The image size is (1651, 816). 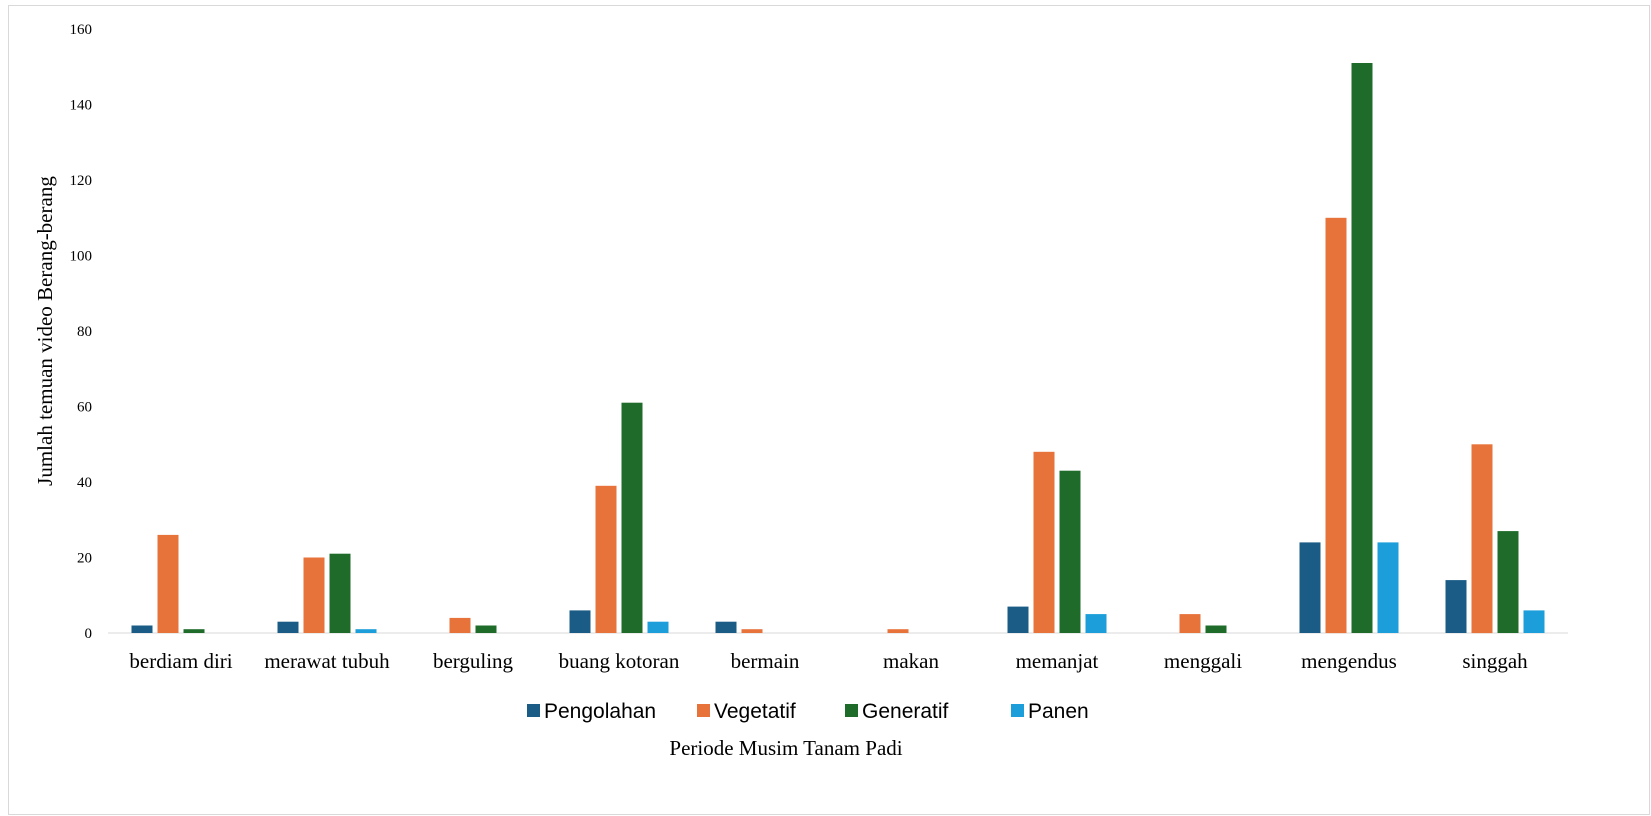 I want to click on x-tick-label: bermain, so click(x=765, y=661).